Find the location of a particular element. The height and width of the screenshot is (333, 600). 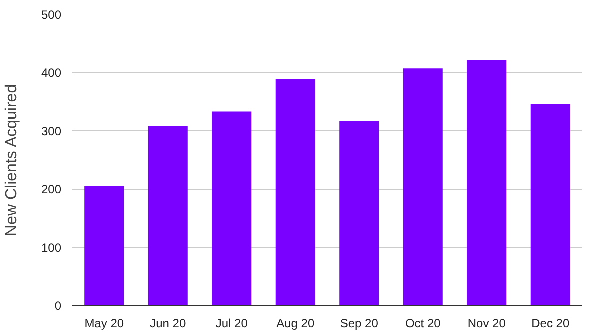

x-tick-label: Jun 20 is located at coordinates (168, 323).